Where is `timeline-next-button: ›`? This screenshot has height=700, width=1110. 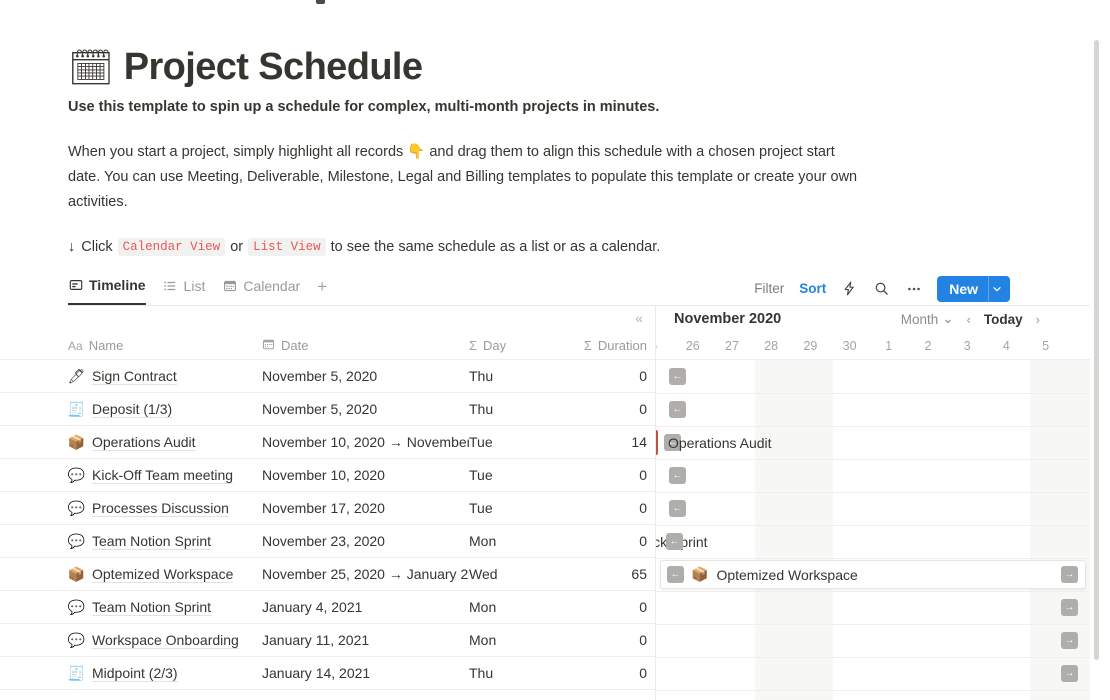
timeline-next-button: › is located at coordinates (1037, 319).